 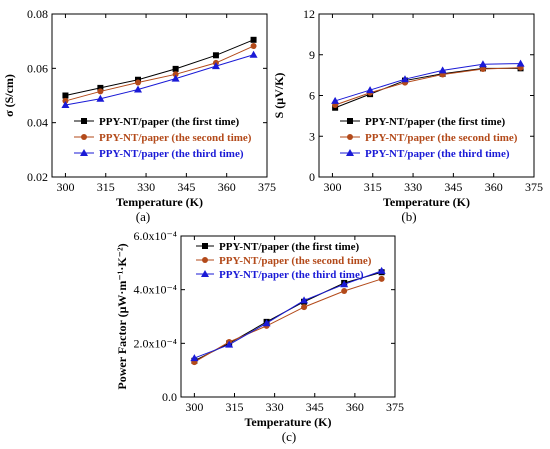 What do you see at coordinates (37, 68) in the screenshot?
I see `y-tick-label: 0.06` at bounding box center [37, 68].